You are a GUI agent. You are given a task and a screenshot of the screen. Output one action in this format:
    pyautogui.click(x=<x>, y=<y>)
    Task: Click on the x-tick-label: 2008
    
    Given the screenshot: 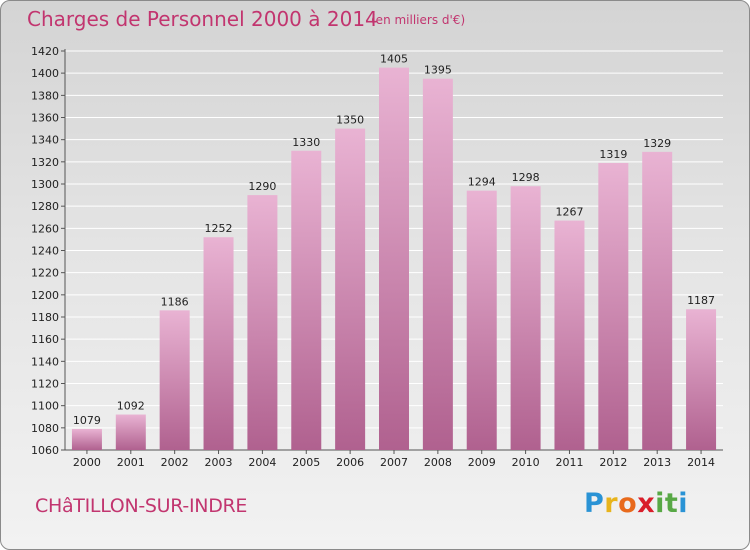 What is the action you would take?
    pyautogui.click(x=438, y=462)
    